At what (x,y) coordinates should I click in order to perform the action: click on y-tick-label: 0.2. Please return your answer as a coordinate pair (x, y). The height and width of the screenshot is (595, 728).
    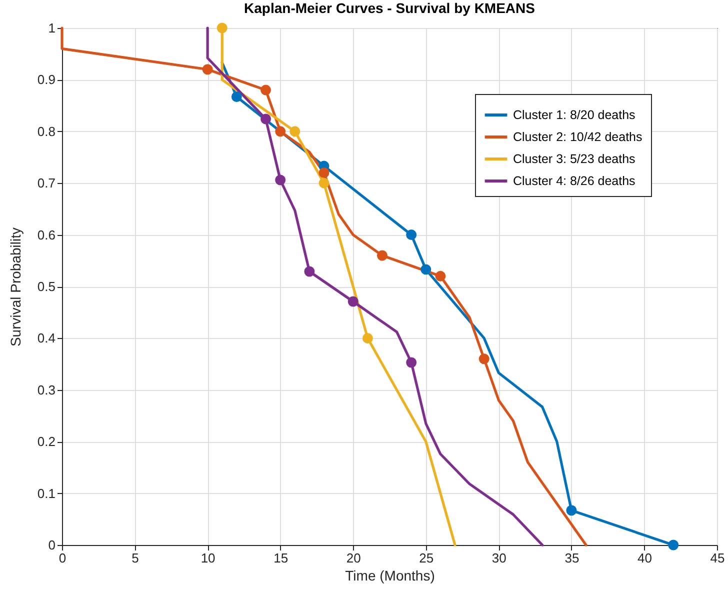
    Looking at the image, I should click on (46, 442).